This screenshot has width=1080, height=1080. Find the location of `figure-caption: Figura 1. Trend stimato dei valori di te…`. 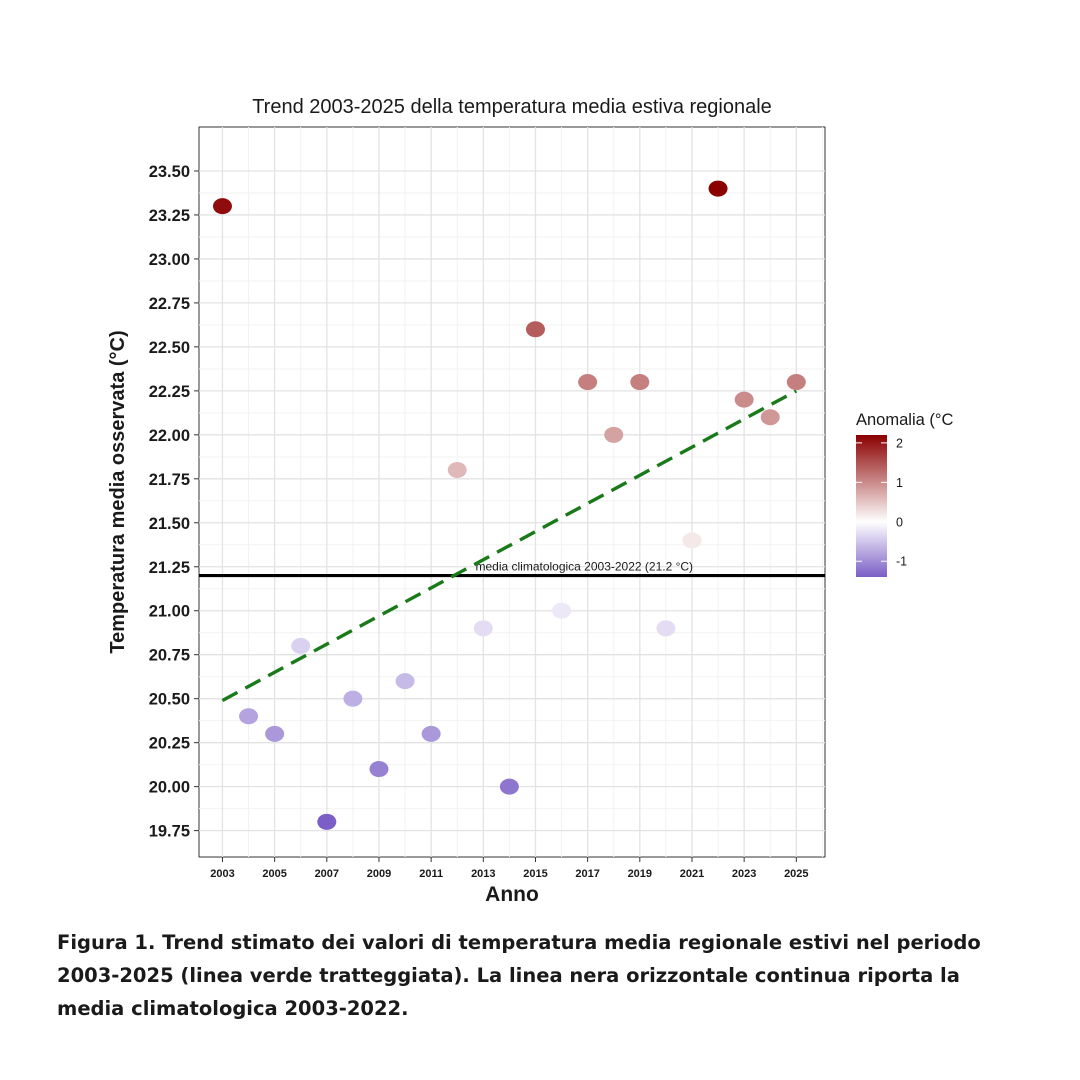

figure-caption: Figura 1. Trend stimato dei valori di te… is located at coordinates (519, 975).